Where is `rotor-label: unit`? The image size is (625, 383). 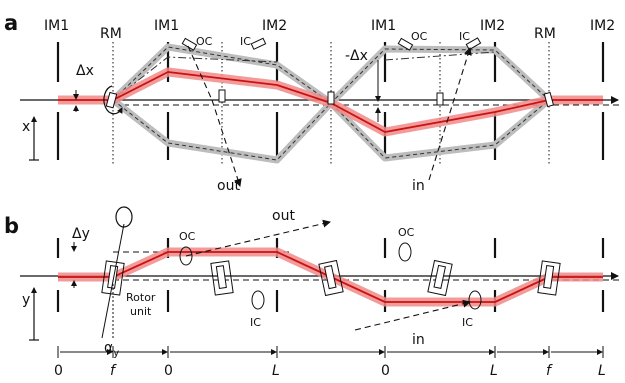 rotor-label: unit is located at coordinates (141, 311).